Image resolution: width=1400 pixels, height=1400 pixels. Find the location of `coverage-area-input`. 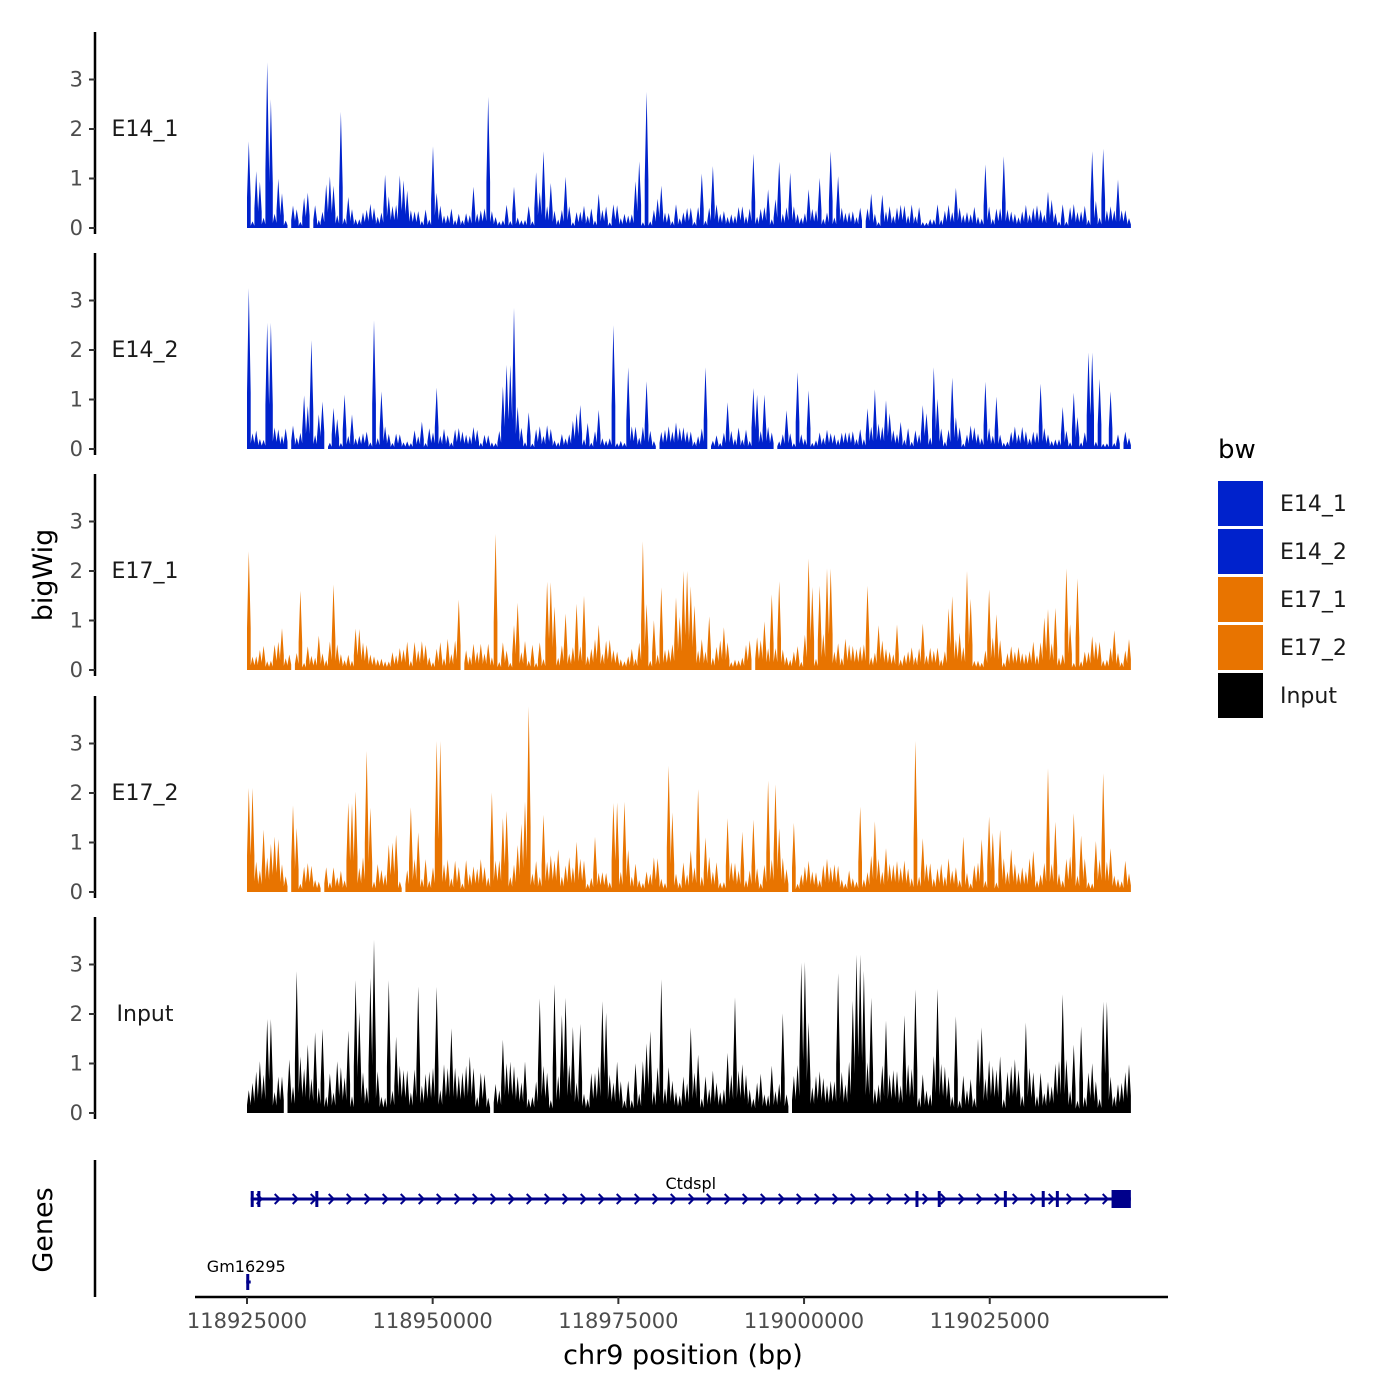

coverage-area-input is located at coordinates (689, 1026).